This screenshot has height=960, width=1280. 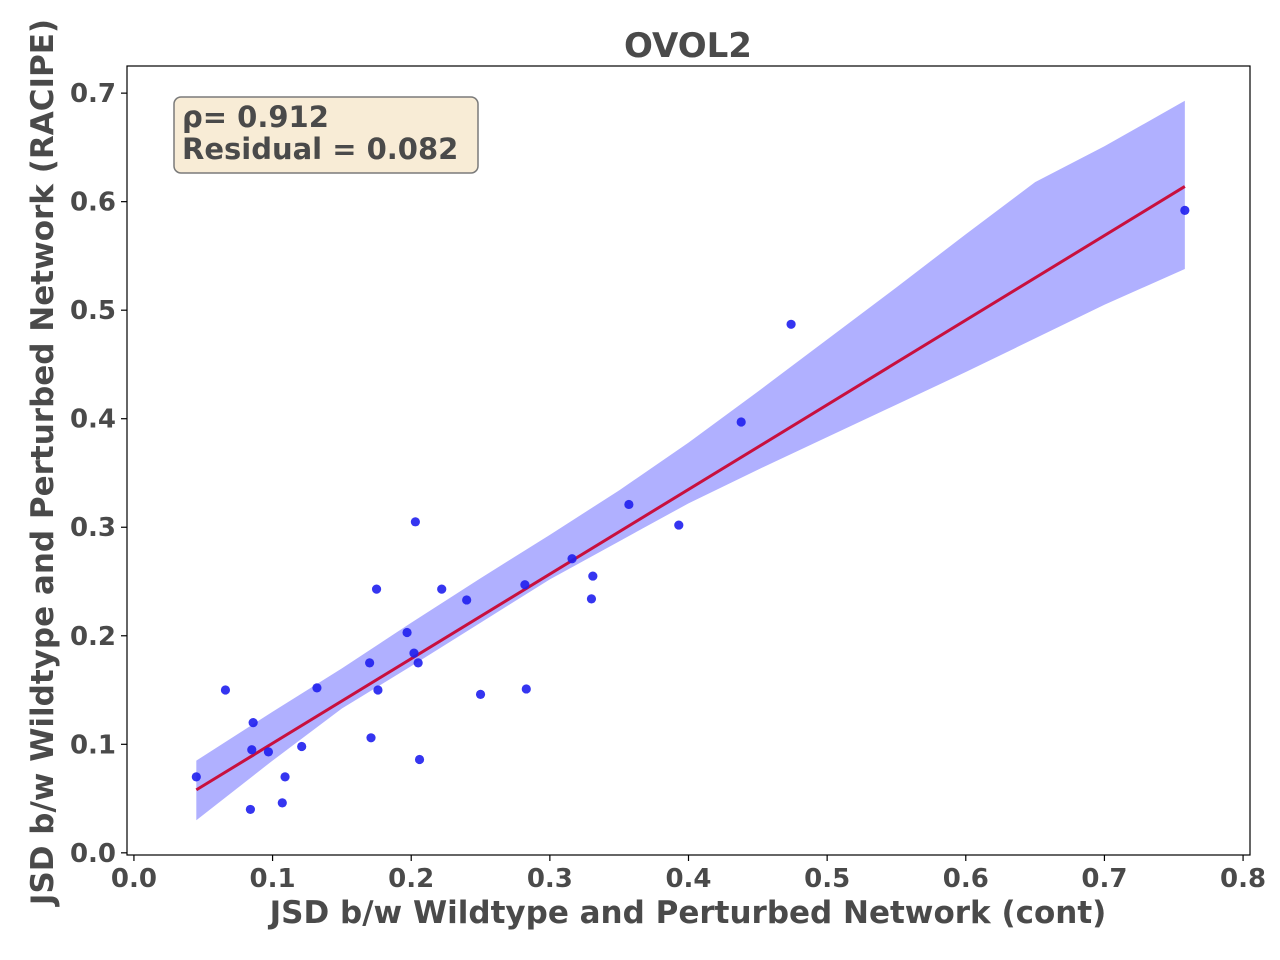 I want to click on x-tick-label: 0.7, so click(x=1104, y=879).